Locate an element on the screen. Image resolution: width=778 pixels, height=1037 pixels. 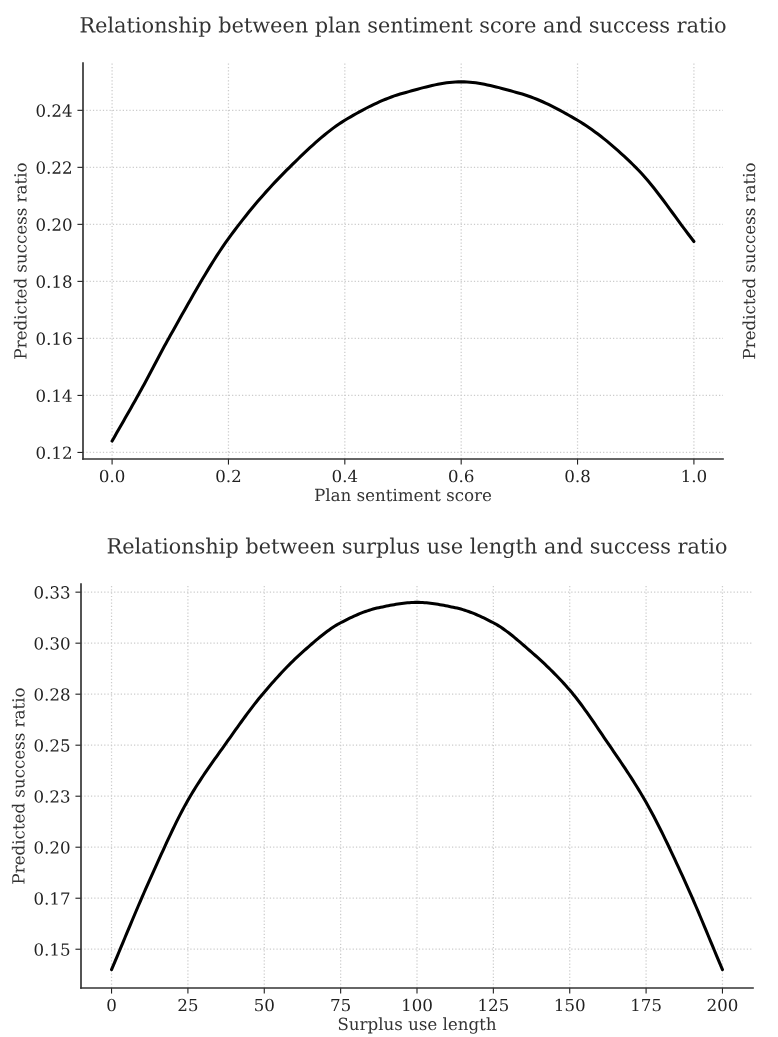
x-tick-label: 1.0 is located at coordinates (694, 476).